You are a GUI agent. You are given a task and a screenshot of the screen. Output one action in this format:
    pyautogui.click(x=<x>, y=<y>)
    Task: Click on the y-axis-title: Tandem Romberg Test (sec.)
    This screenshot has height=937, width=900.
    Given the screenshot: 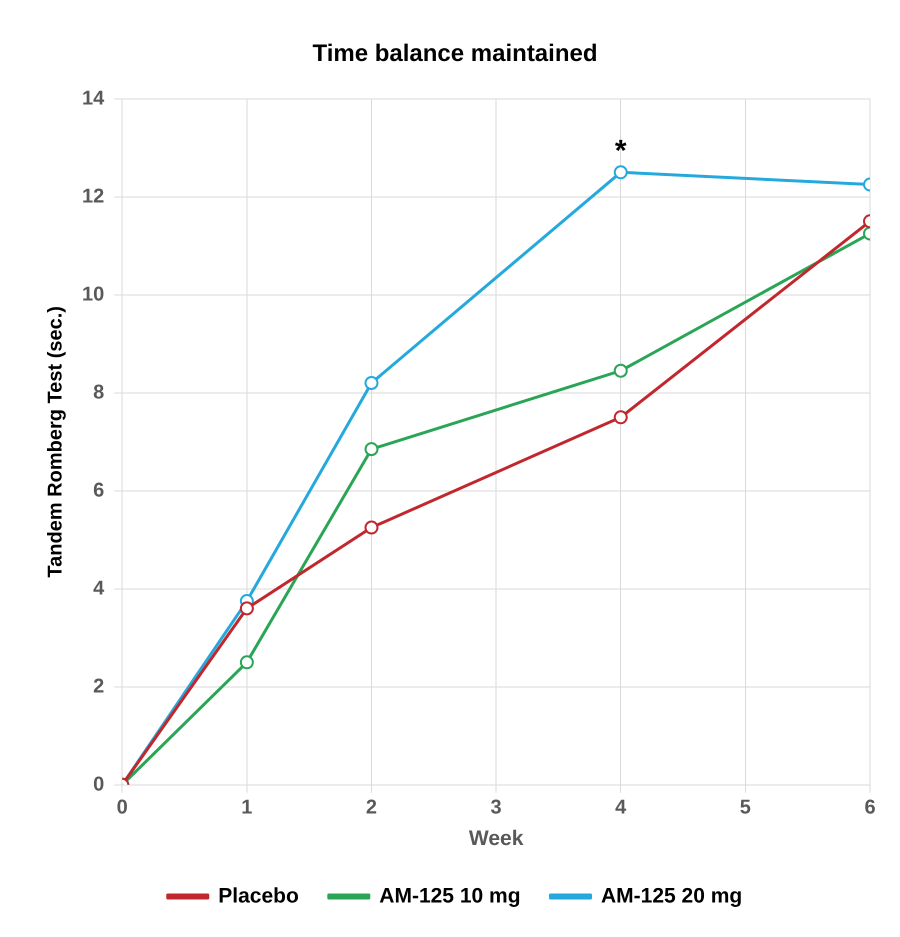 What is the action you would take?
    pyautogui.click(x=55, y=442)
    